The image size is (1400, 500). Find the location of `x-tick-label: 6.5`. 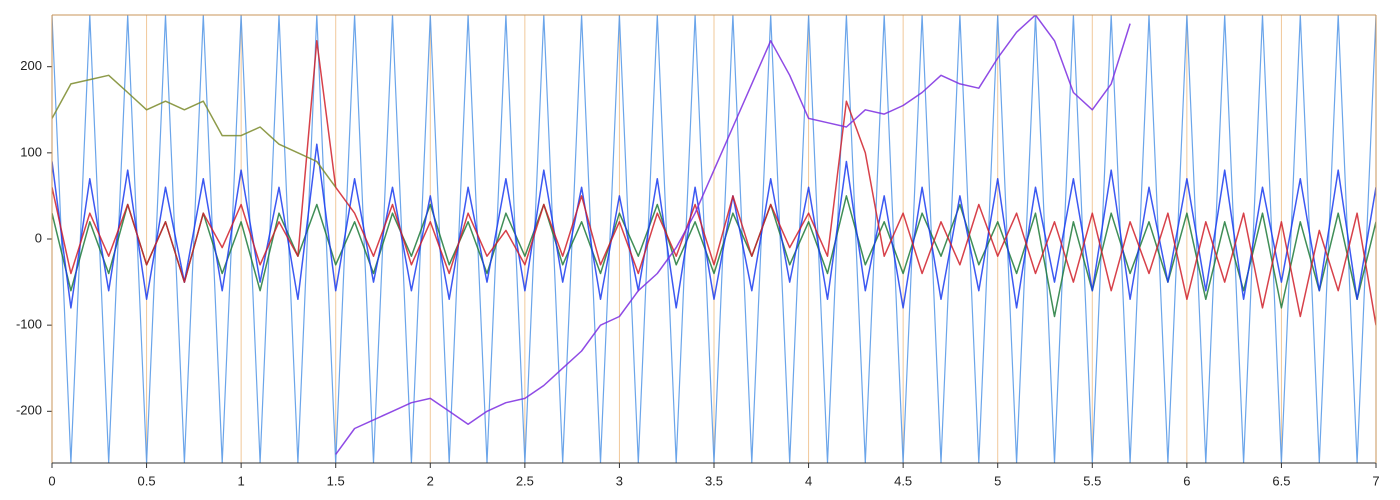

x-tick-label: 6.5 is located at coordinates (1281, 480).